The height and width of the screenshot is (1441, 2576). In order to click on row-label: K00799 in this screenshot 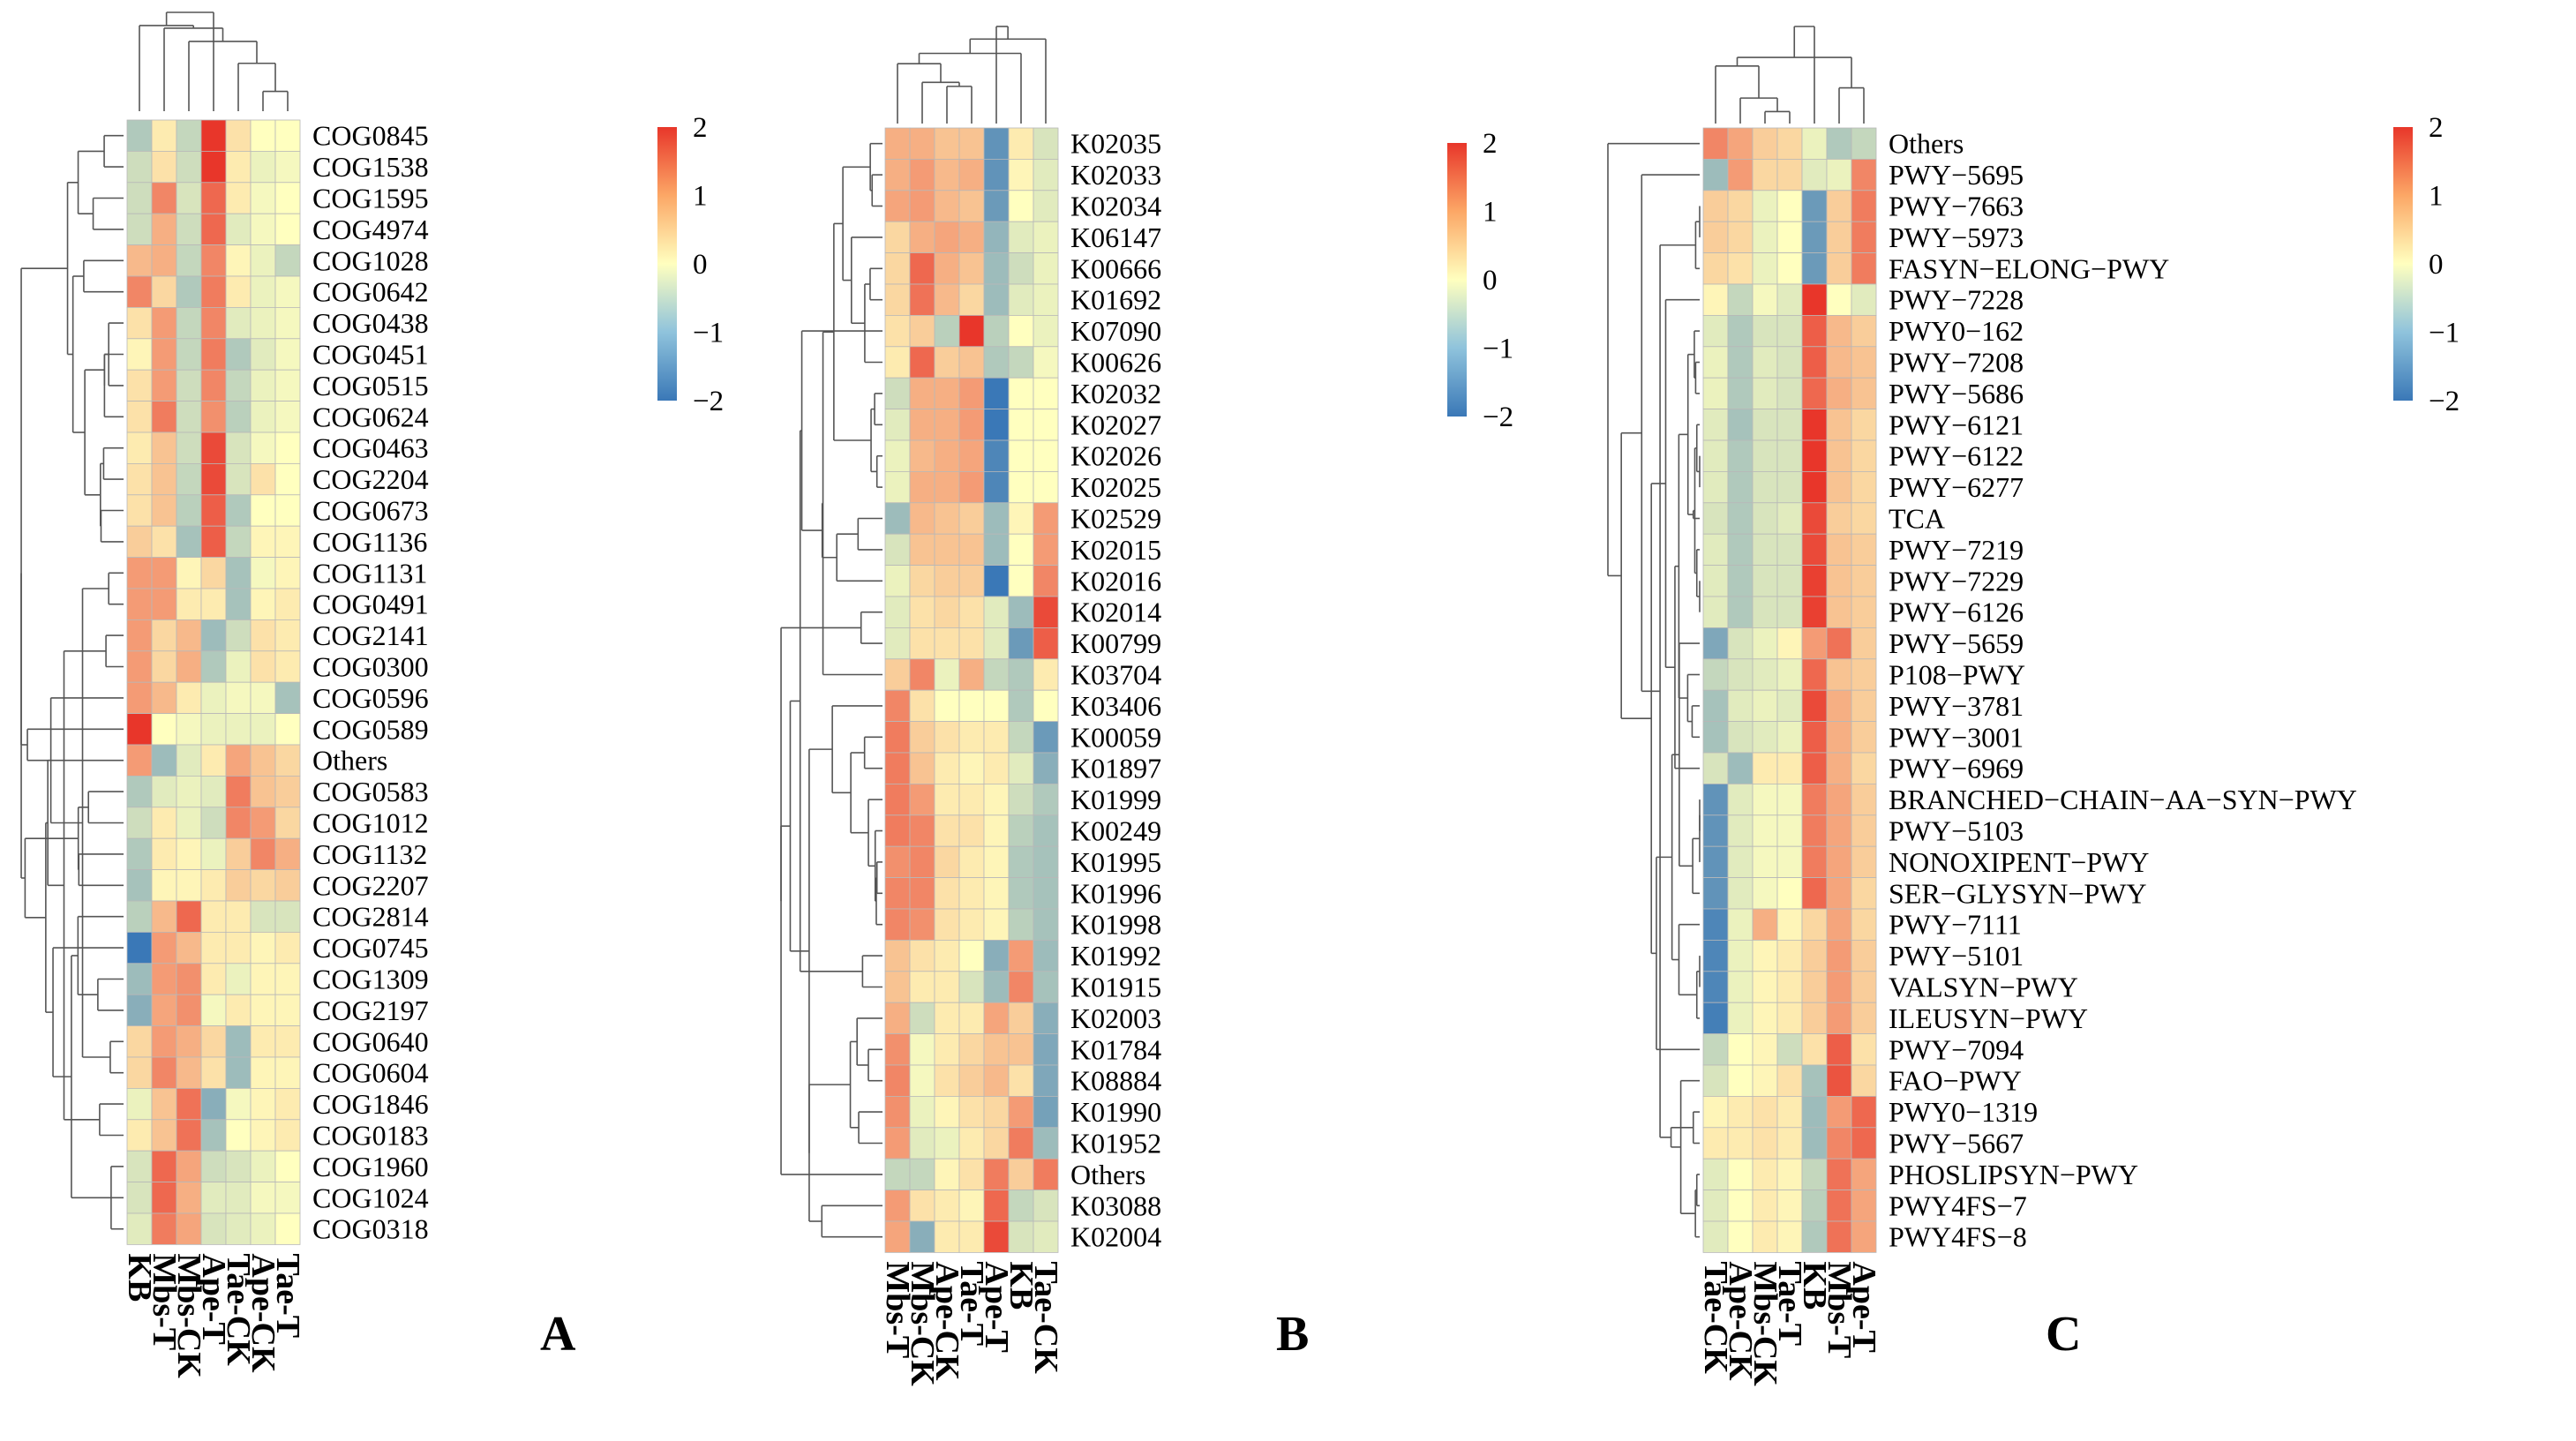, I will do `click(1115, 643)`.